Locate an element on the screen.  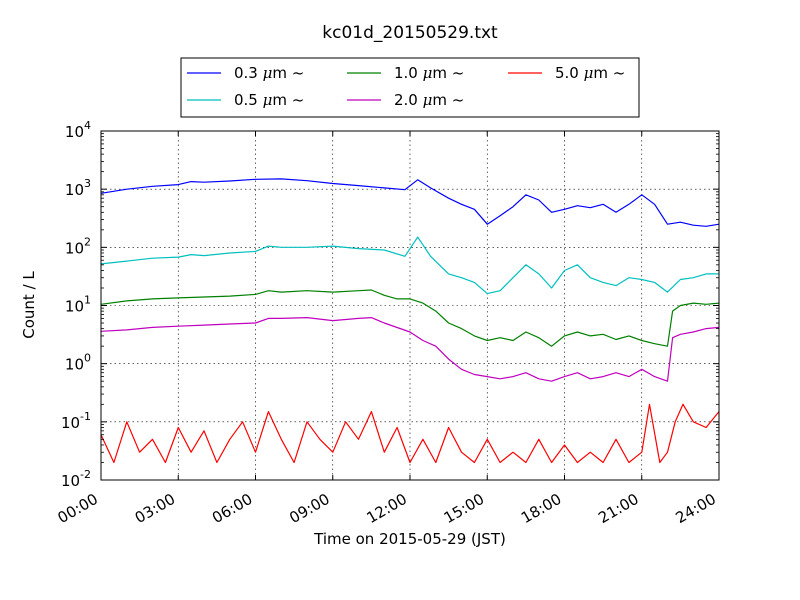
y-tick-labels: 10⁻² 10⁻¹ 10⁰ 10¹ 10² 10³ 10⁴ is located at coordinates (76, 304).